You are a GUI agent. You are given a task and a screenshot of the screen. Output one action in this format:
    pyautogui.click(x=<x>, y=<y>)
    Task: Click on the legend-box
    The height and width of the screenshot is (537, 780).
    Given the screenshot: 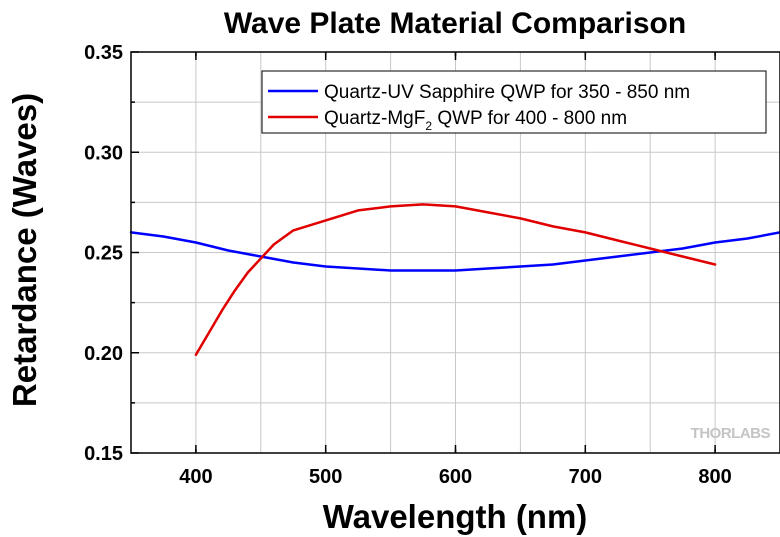 What is the action you would take?
    pyautogui.click(x=514, y=102)
    